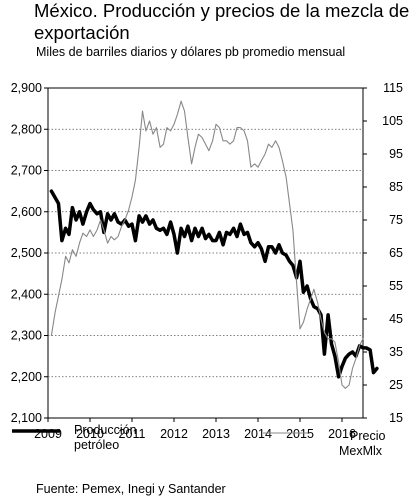 The image size is (417, 500). What do you see at coordinates (26, 212) in the screenshot?
I see `left-tick-label: 2,600` at bounding box center [26, 212].